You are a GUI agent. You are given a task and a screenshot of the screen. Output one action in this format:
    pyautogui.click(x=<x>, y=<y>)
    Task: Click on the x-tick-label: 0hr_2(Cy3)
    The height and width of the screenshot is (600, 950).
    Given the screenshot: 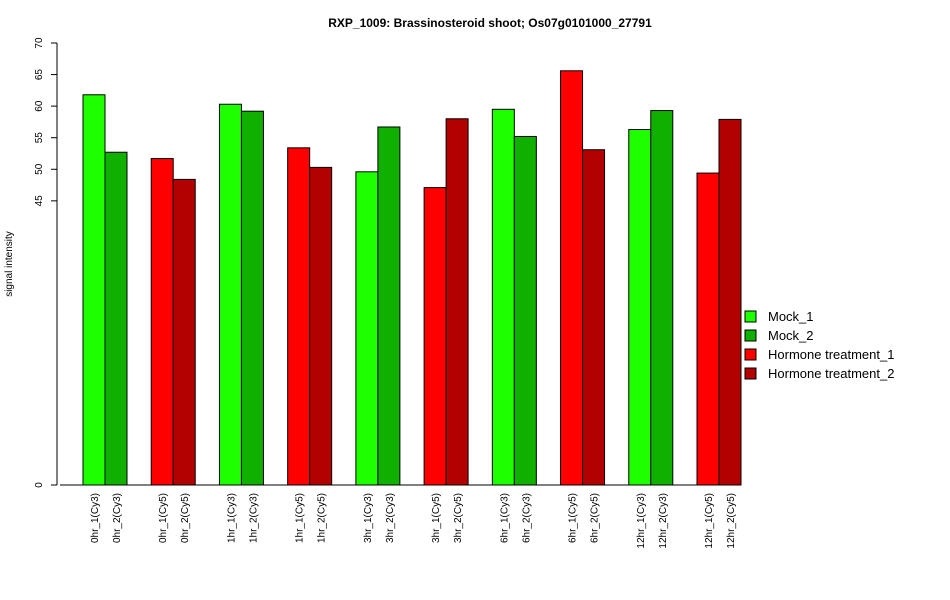 What is the action you would take?
    pyautogui.click(x=117, y=518)
    